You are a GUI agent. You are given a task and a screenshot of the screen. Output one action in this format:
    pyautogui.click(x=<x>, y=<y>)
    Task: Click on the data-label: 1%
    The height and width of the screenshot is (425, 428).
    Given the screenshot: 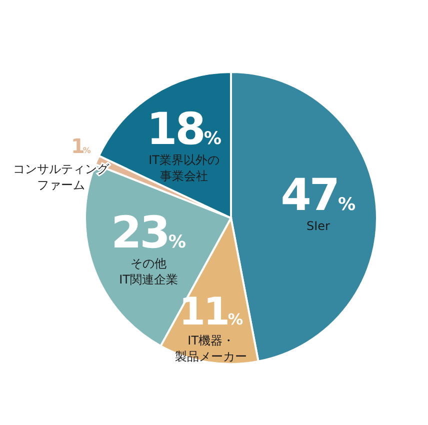 What is the action you would take?
    pyautogui.click(x=80, y=146)
    